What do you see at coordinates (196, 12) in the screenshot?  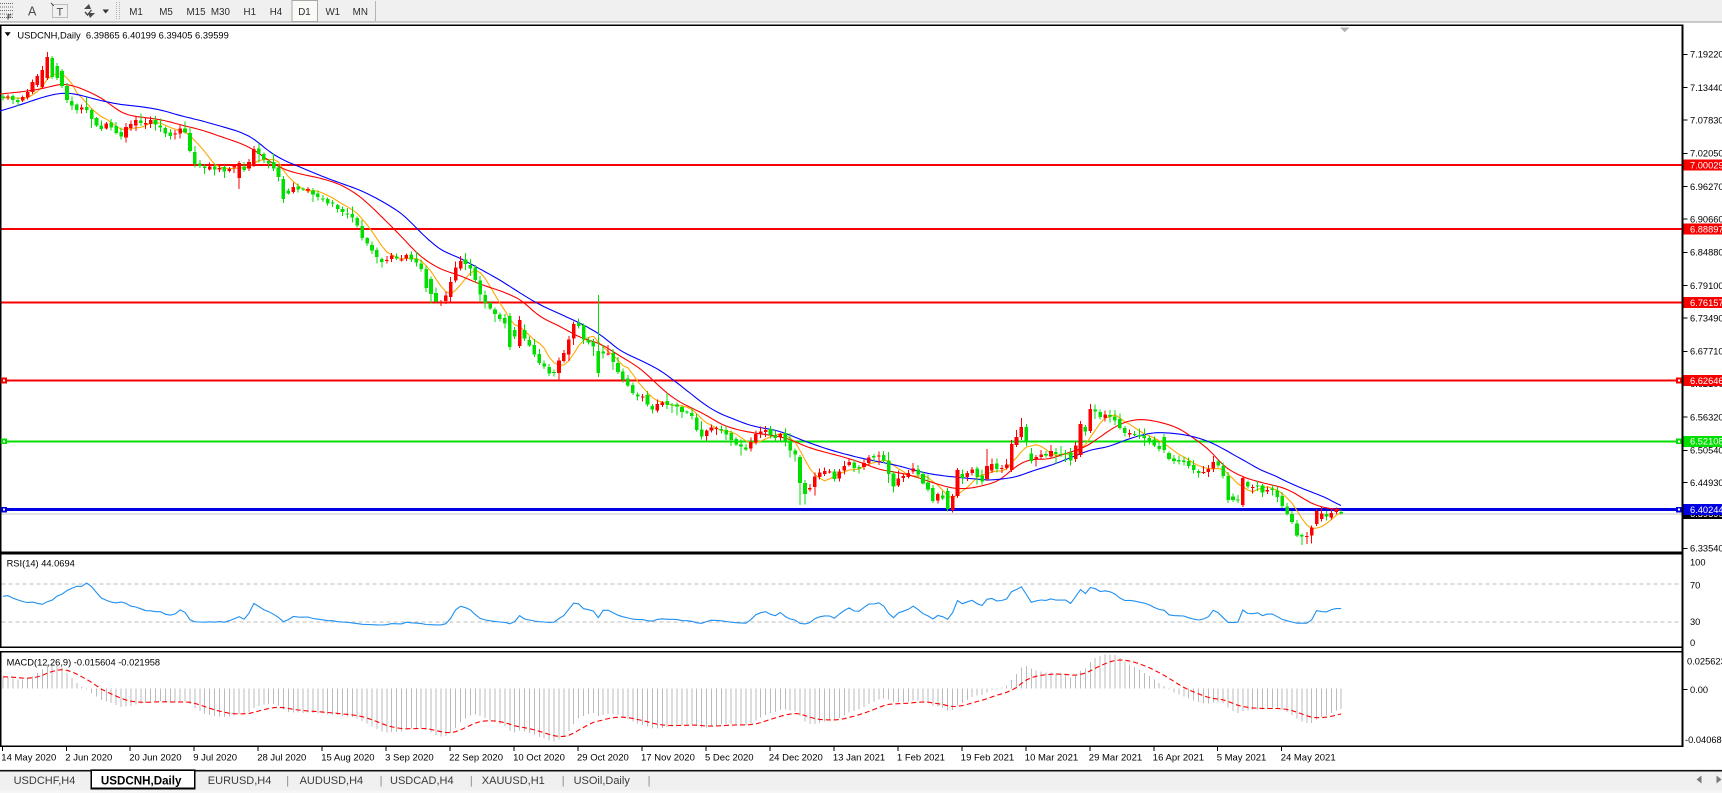 I see `svg-text: M15` at bounding box center [196, 12].